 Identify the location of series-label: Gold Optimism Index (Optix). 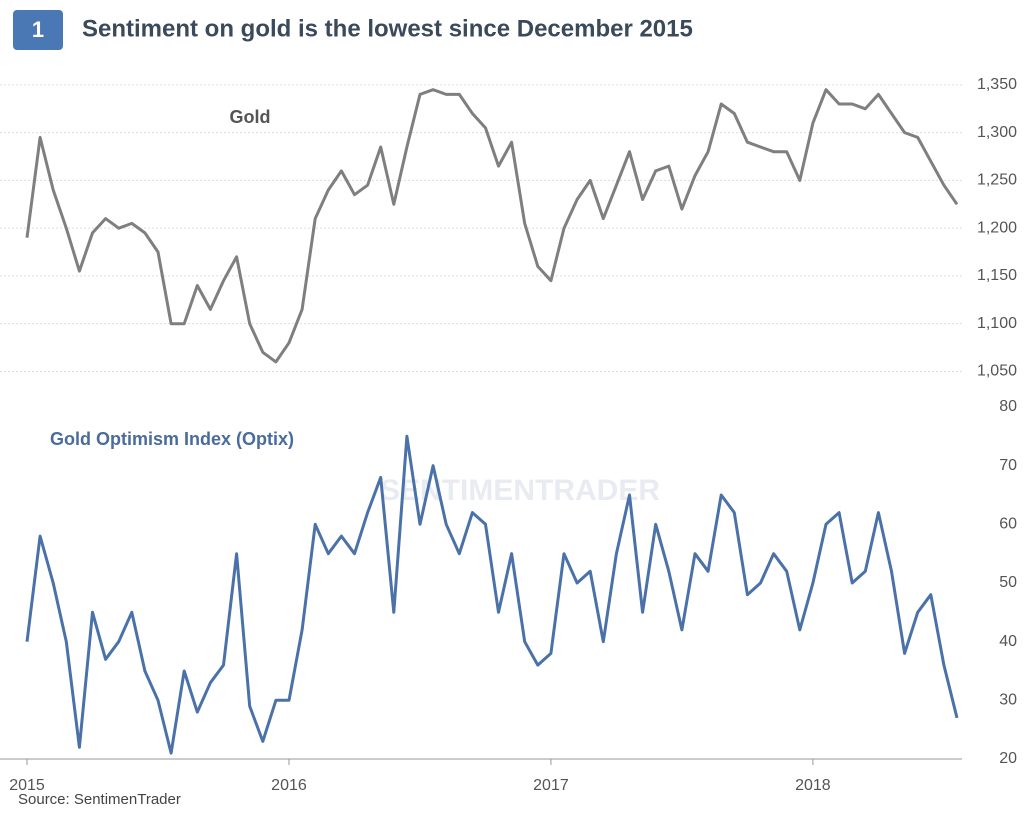
(172, 439).